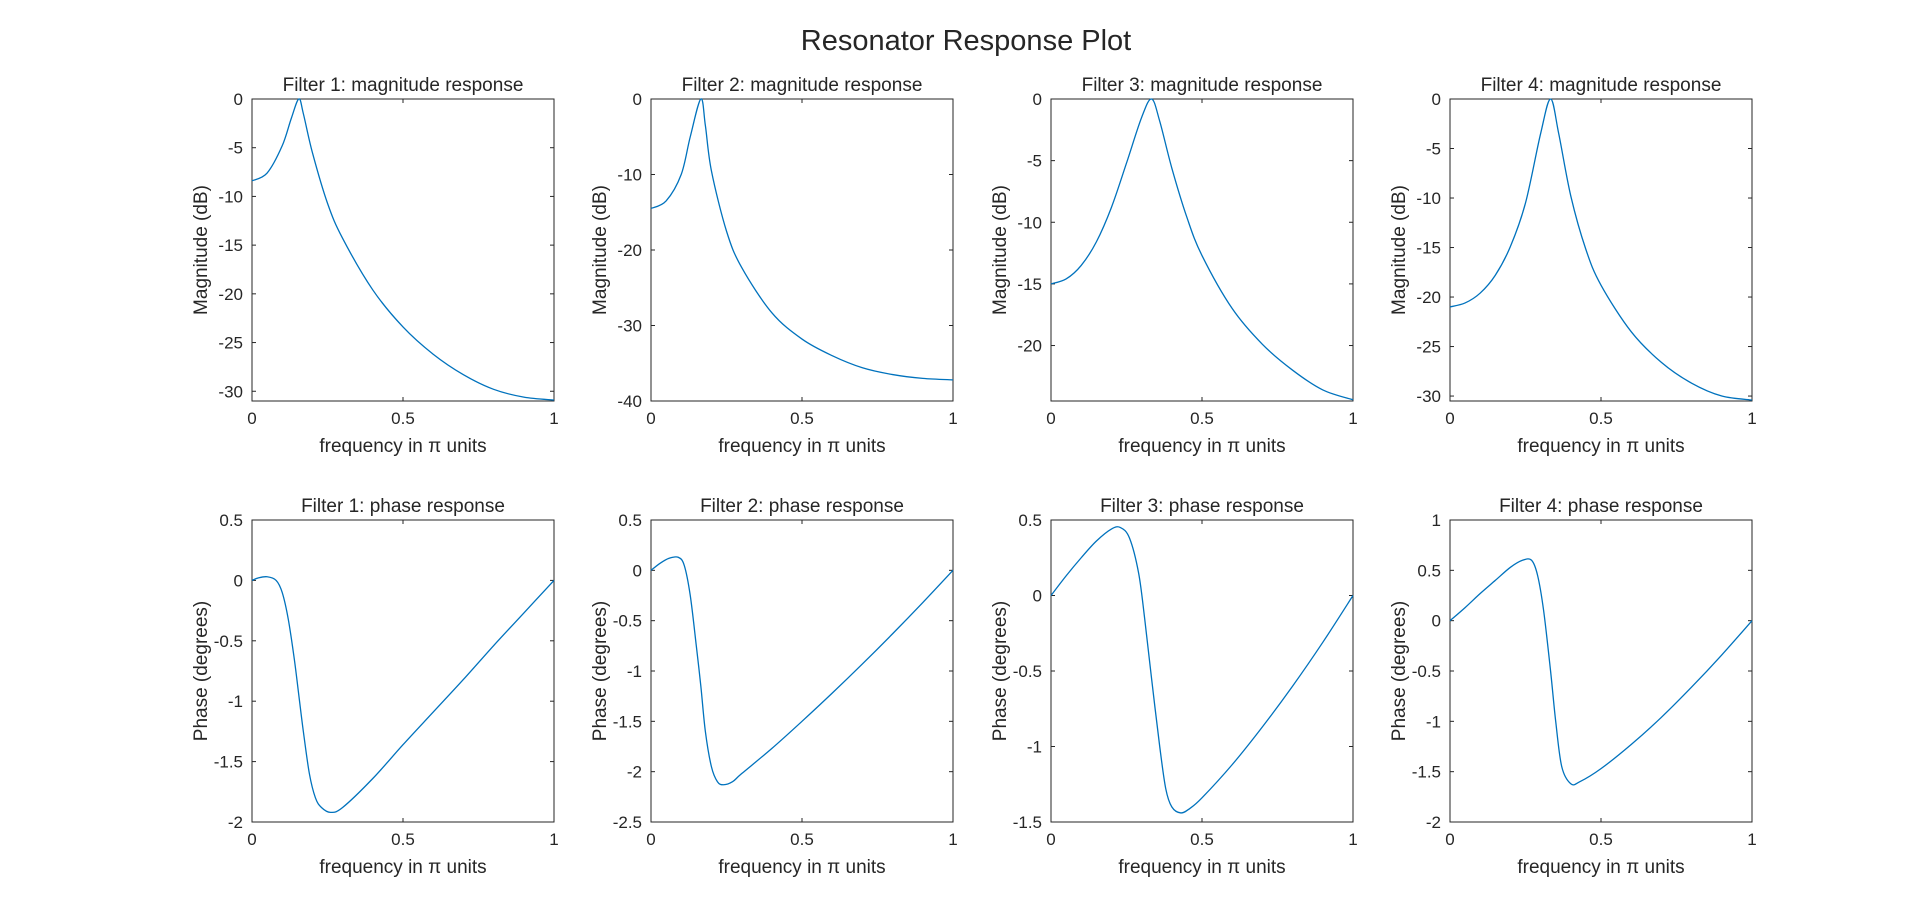  Describe the element at coordinates (1000, 671) in the screenshot. I see `filter-3-phase-ylabel: Phase (degrees)` at that location.